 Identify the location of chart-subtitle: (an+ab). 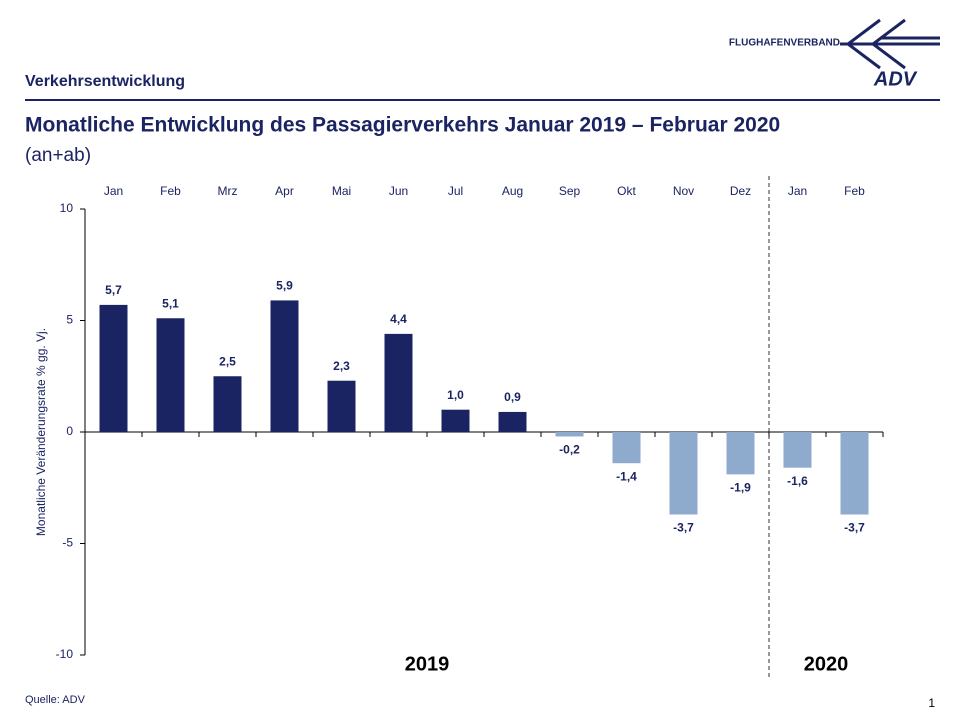
(58, 155).